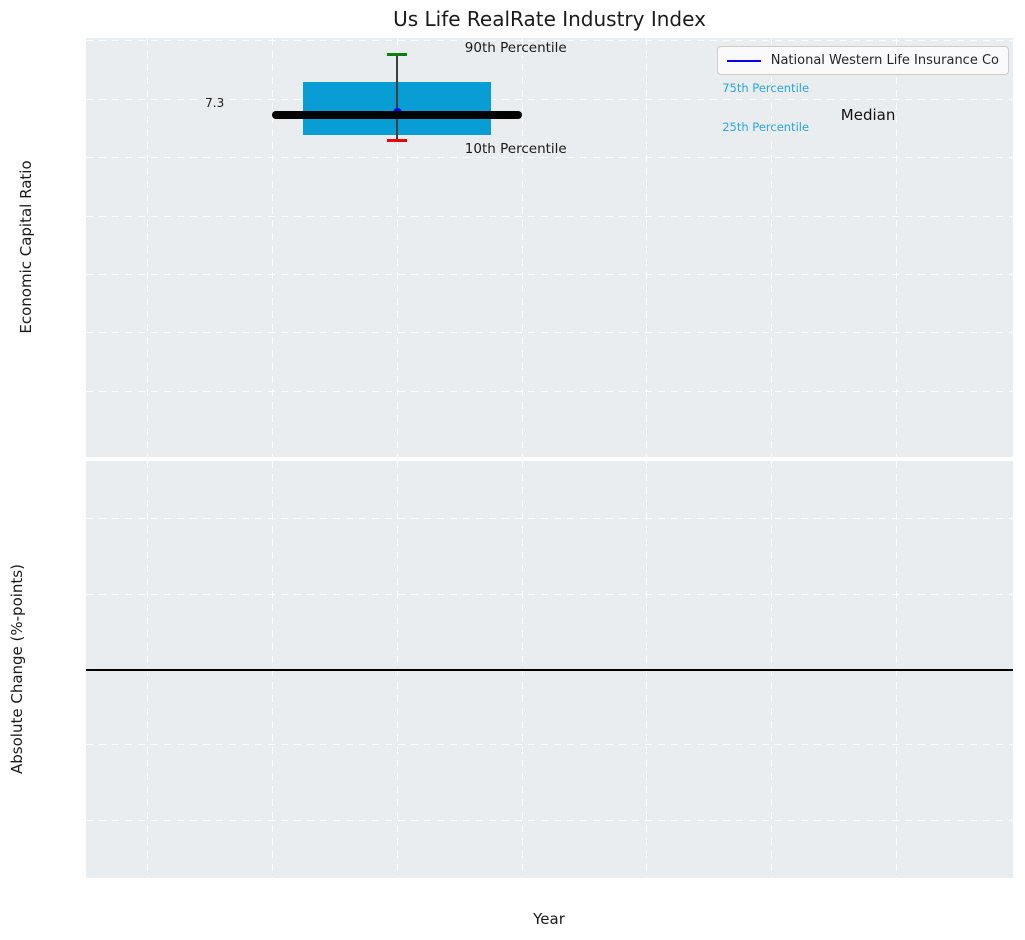  What do you see at coordinates (26, 247) in the screenshot?
I see `ylabel-economic-capital-ratio: Economic Capital Ratio` at bounding box center [26, 247].